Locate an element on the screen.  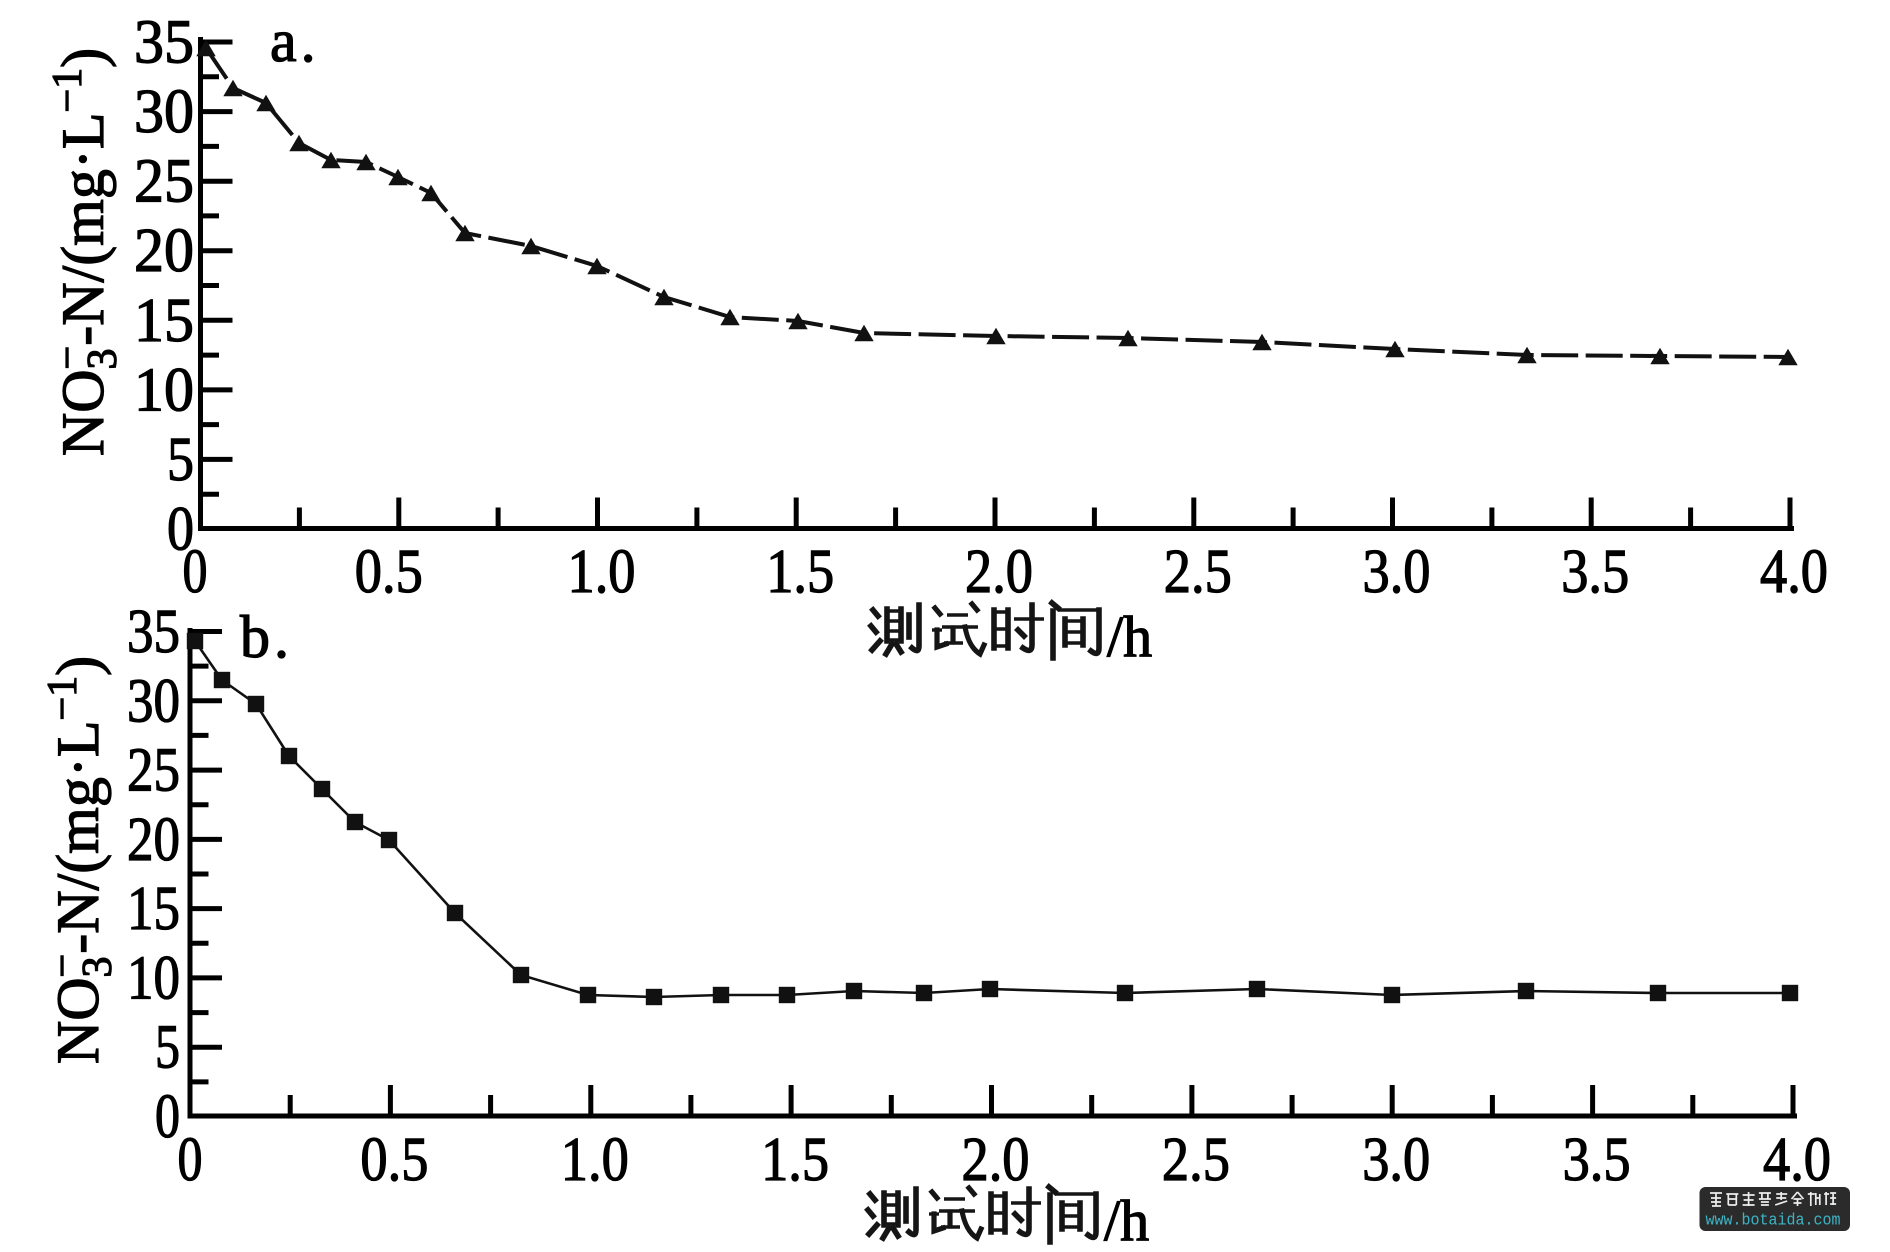
svg-text: www.botaida.com is located at coordinates (1773, 1221).